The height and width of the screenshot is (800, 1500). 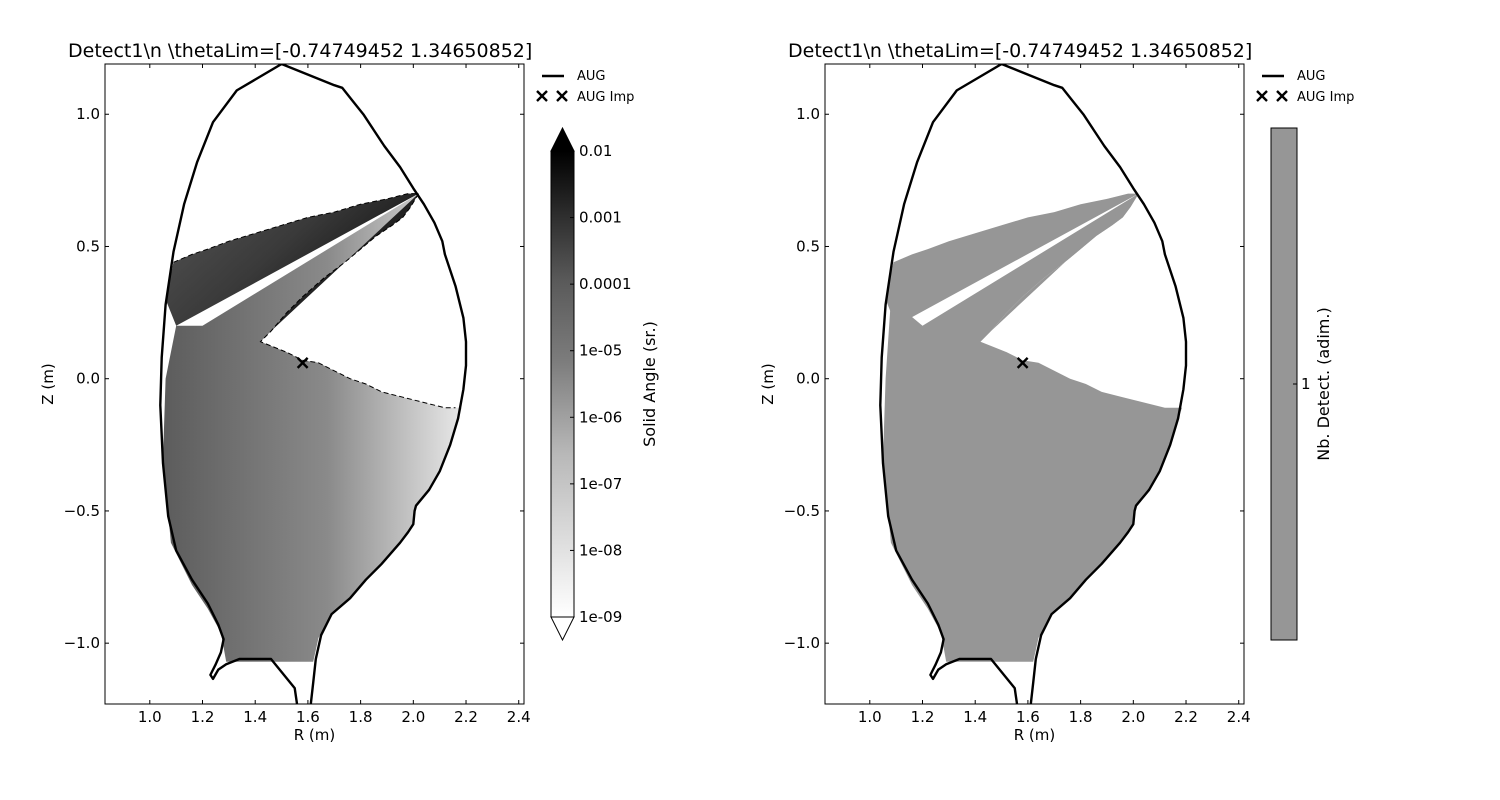 What do you see at coordinates (1323, 383) in the screenshot?
I see `colorbar-label: Nb. Detect. (adim.)` at bounding box center [1323, 383].